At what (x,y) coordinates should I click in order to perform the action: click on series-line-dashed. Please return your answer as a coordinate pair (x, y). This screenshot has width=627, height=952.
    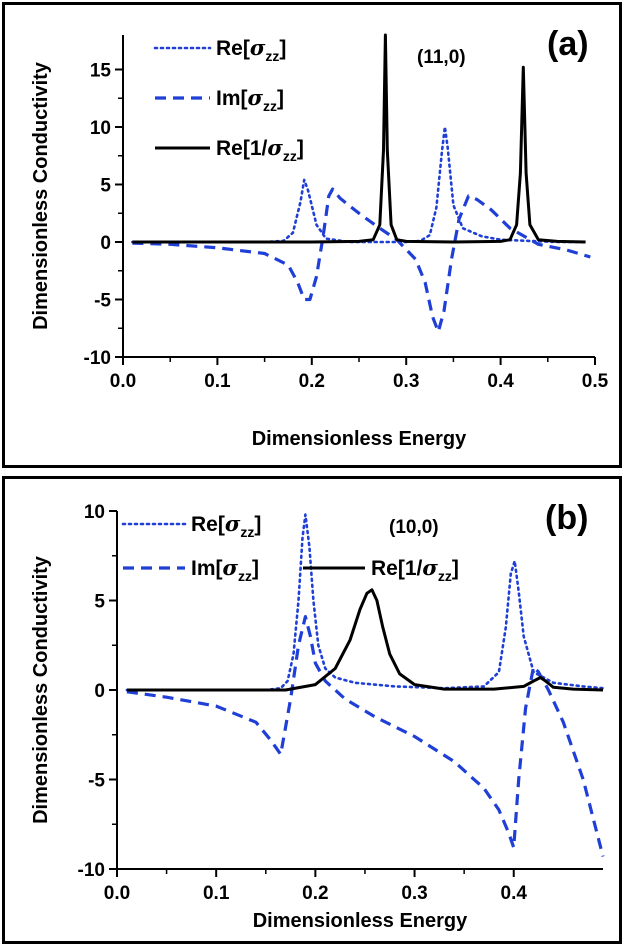
    Looking at the image, I should click on (361, 260).